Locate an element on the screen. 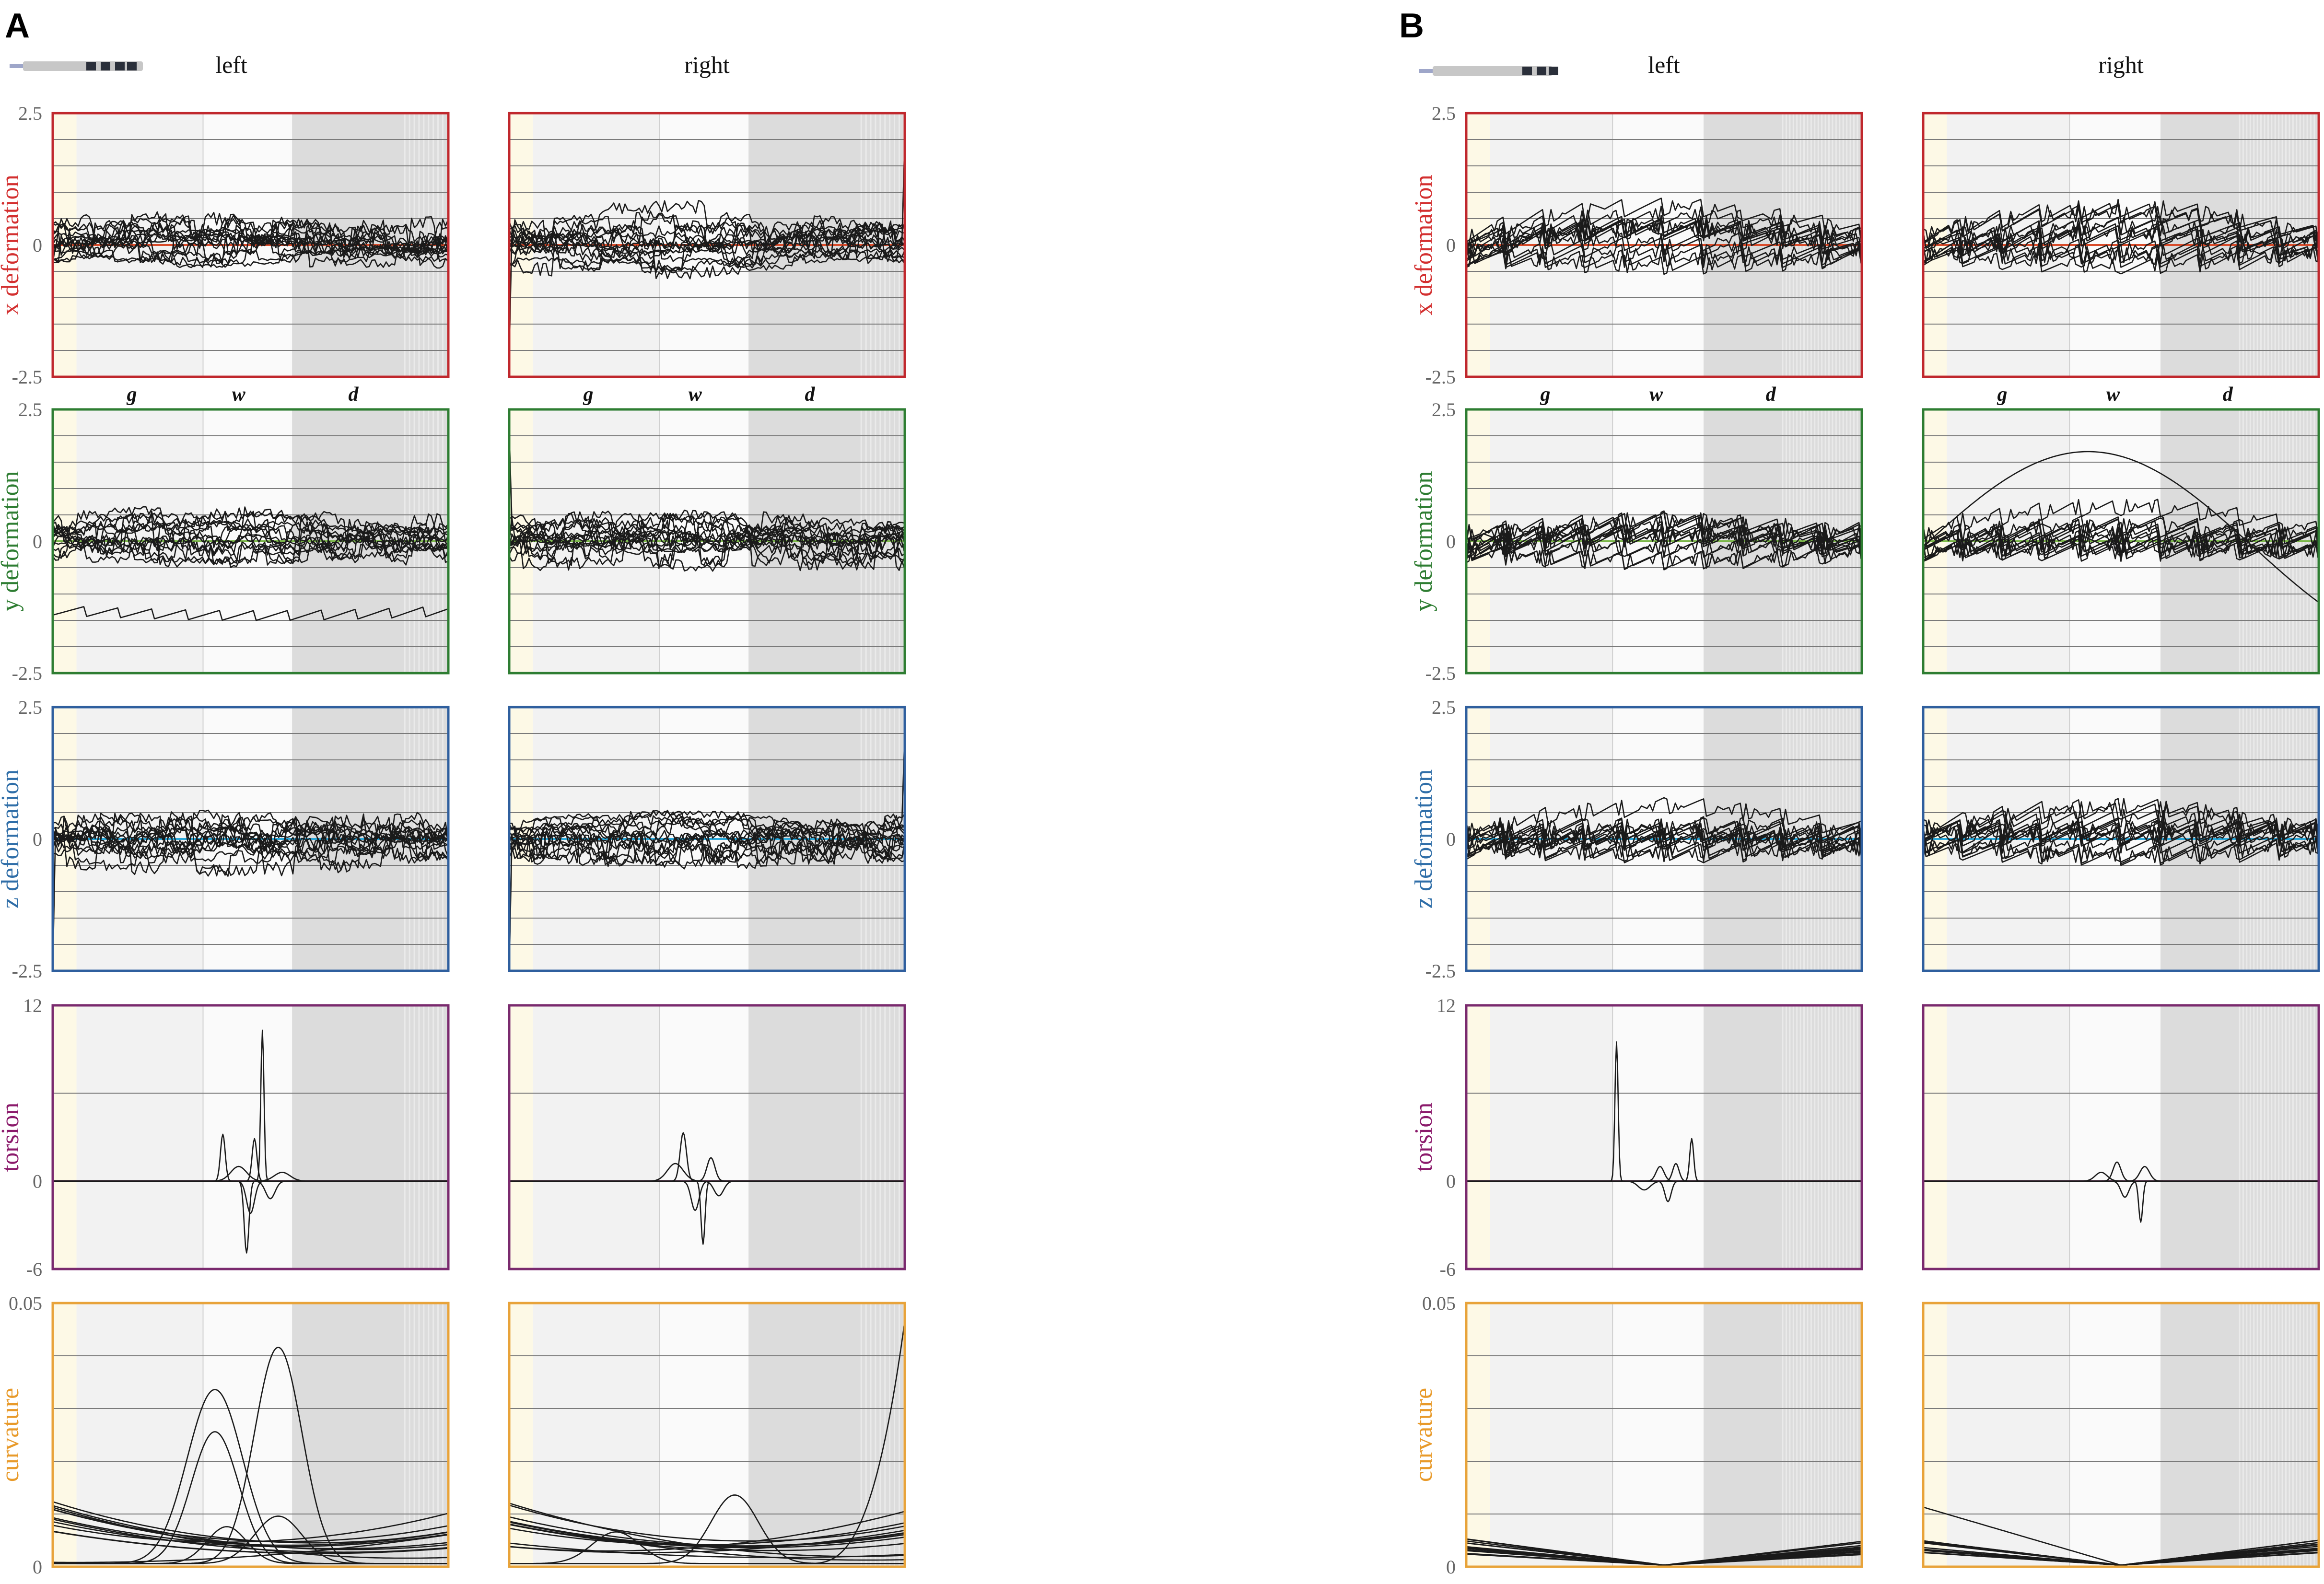  column-title-left-A: left is located at coordinates (231, 65).